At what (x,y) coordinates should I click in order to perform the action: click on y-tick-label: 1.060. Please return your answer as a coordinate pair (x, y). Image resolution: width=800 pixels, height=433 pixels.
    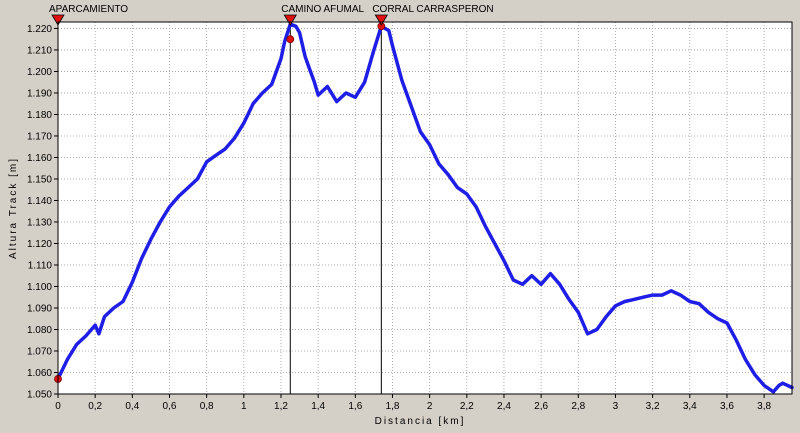
    Looking at the image, I should click on (39, 373).